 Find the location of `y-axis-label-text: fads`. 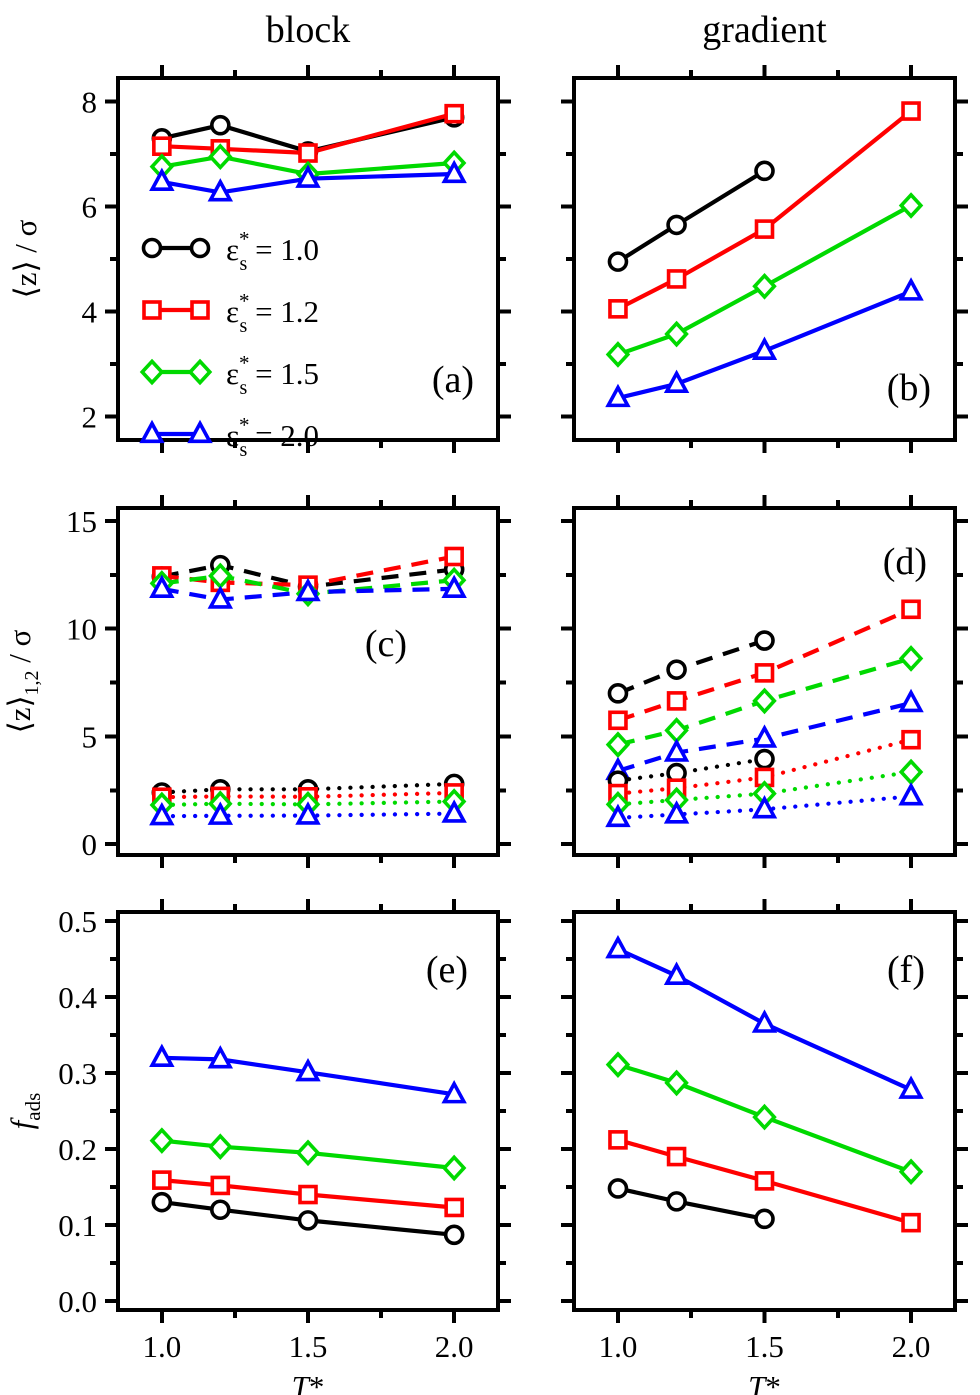

y-axis-label-text: fads is located at coordinates (24, 1111).